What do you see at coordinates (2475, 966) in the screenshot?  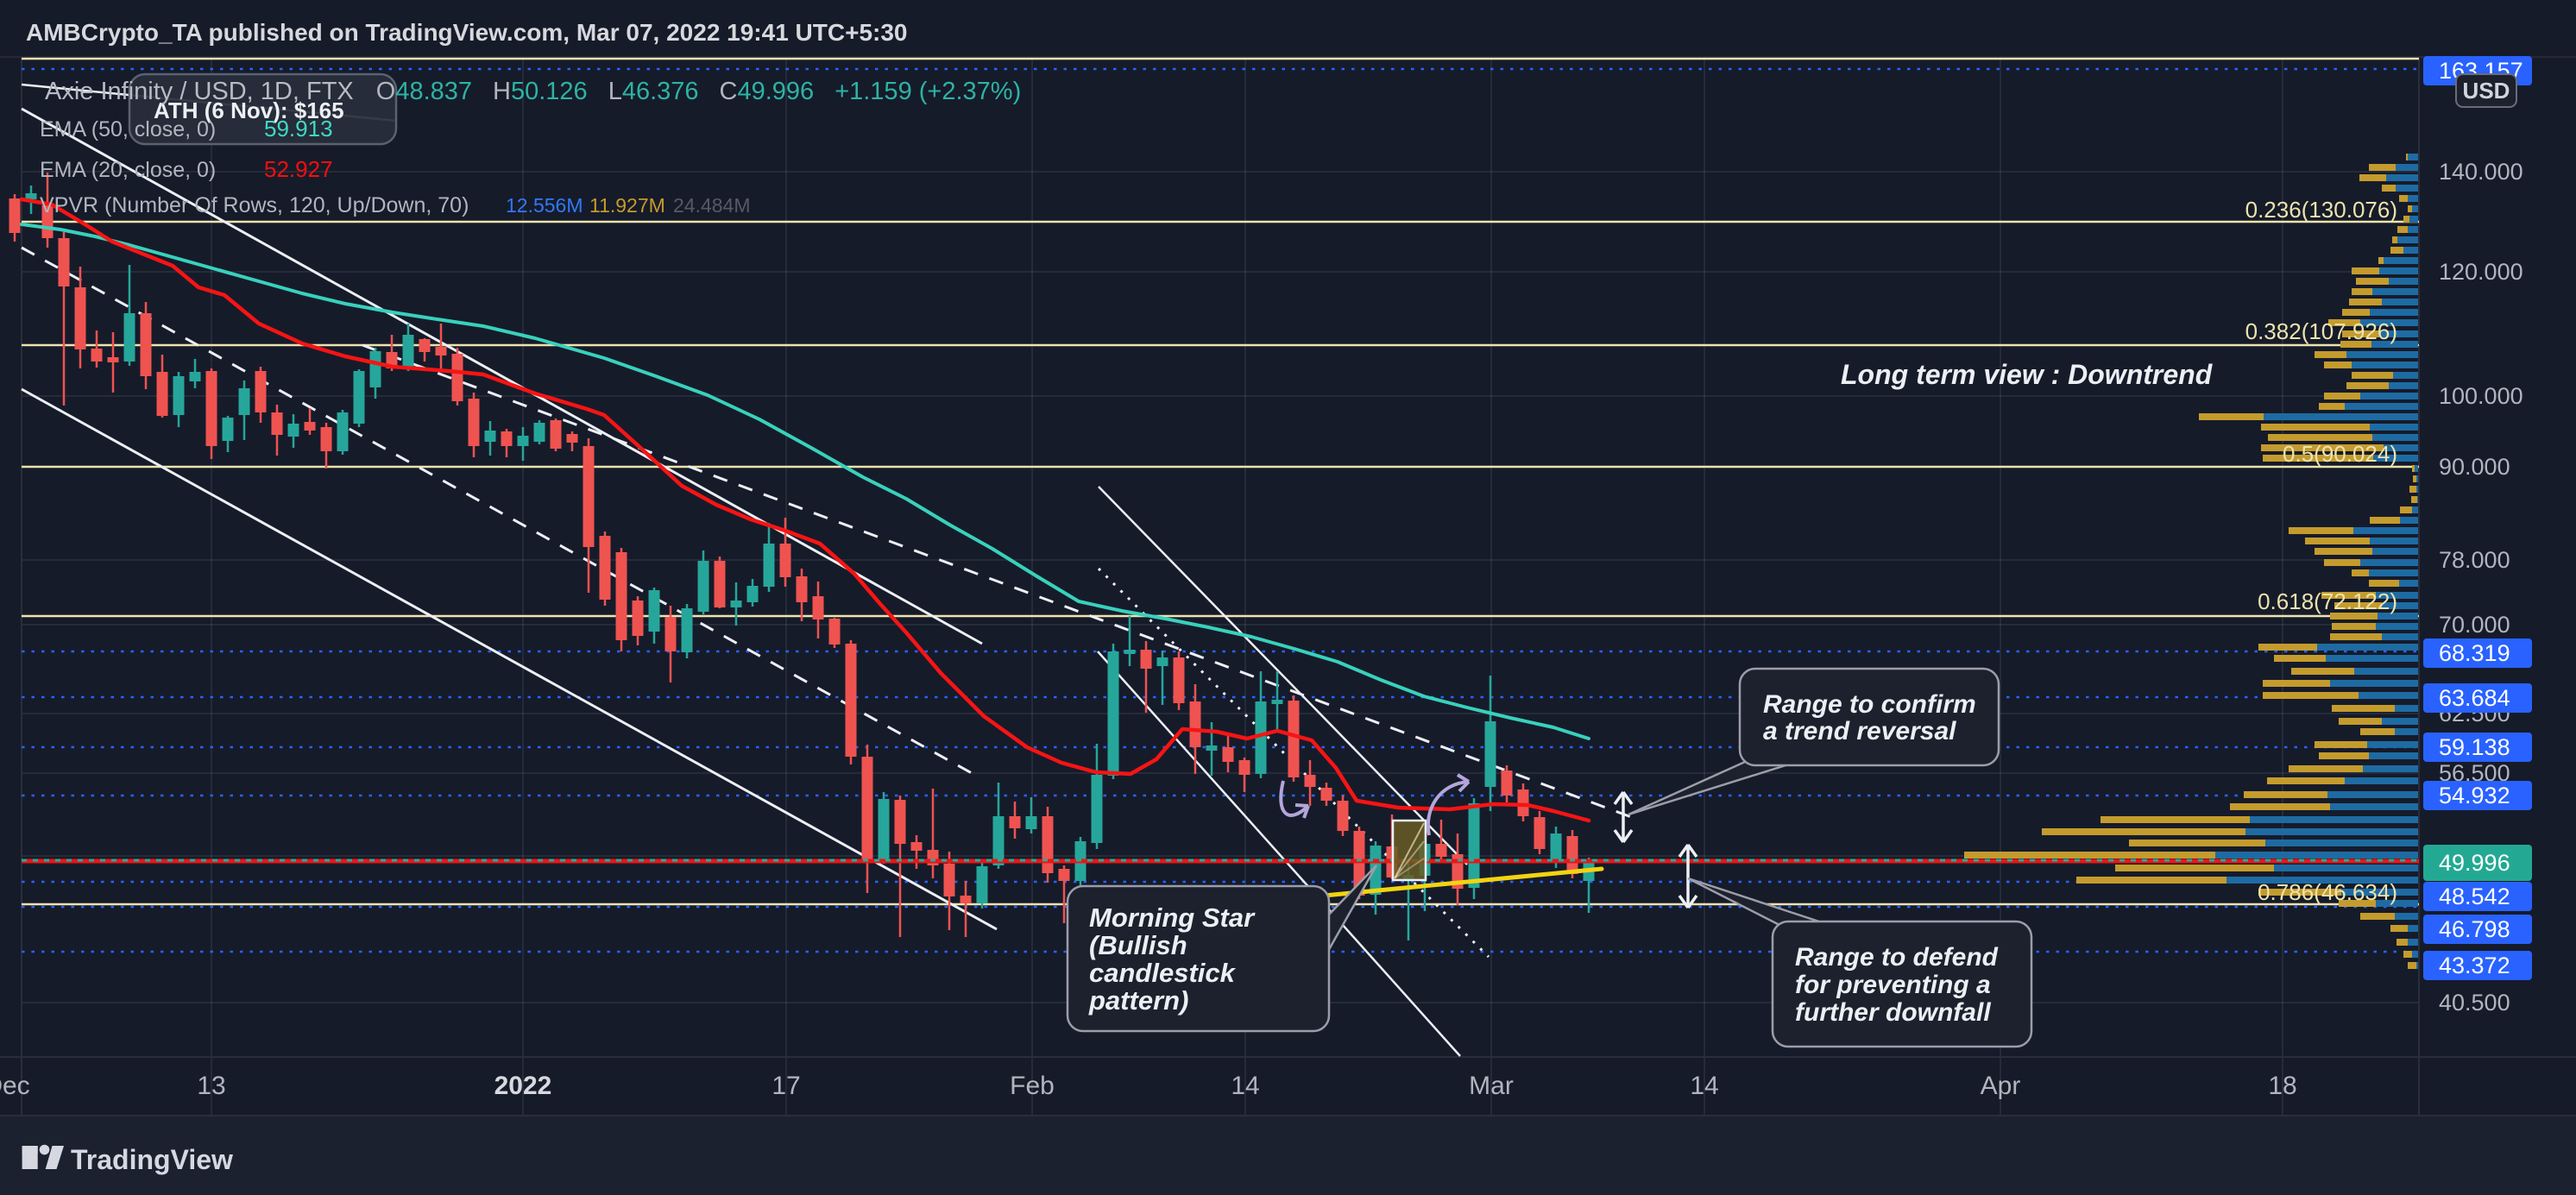 I see `svg-text: 43.372` at bounding box center [2475, 966].